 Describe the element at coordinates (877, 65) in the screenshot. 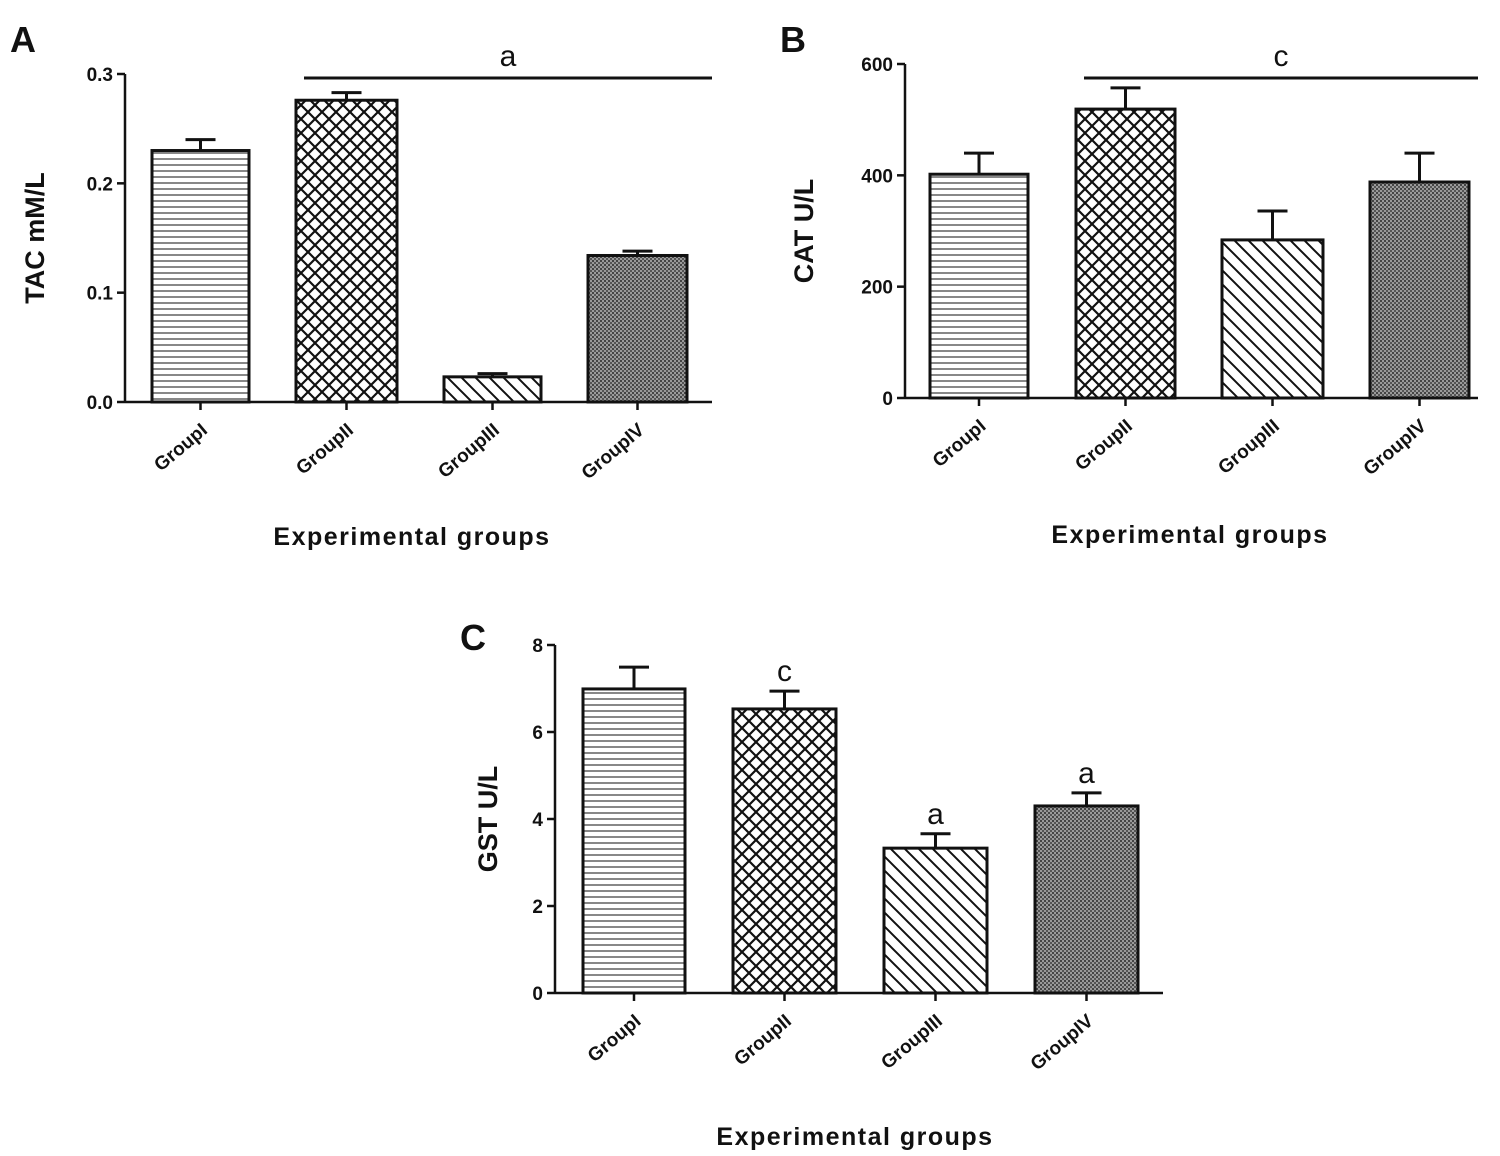

I see `y-tick-label: 600` at that location.